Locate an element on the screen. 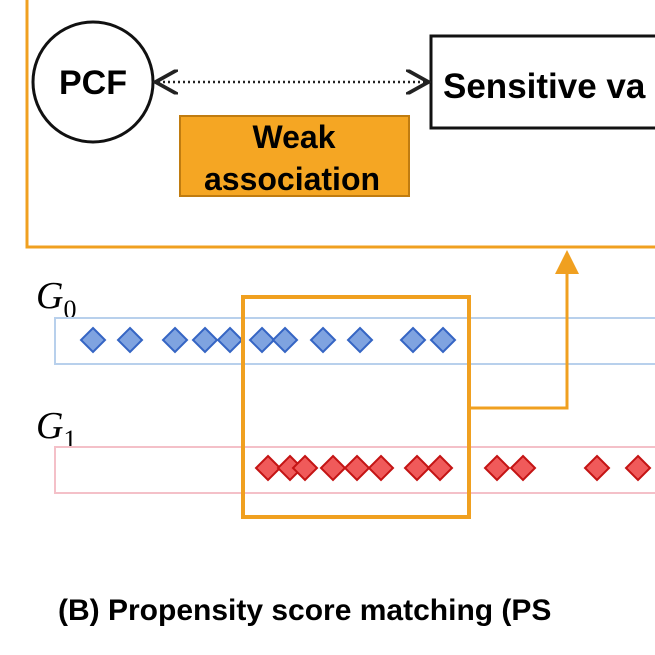 The height and width of the screenshot is (655, 655). group-label: G0 is located at coordinates (56, 299).